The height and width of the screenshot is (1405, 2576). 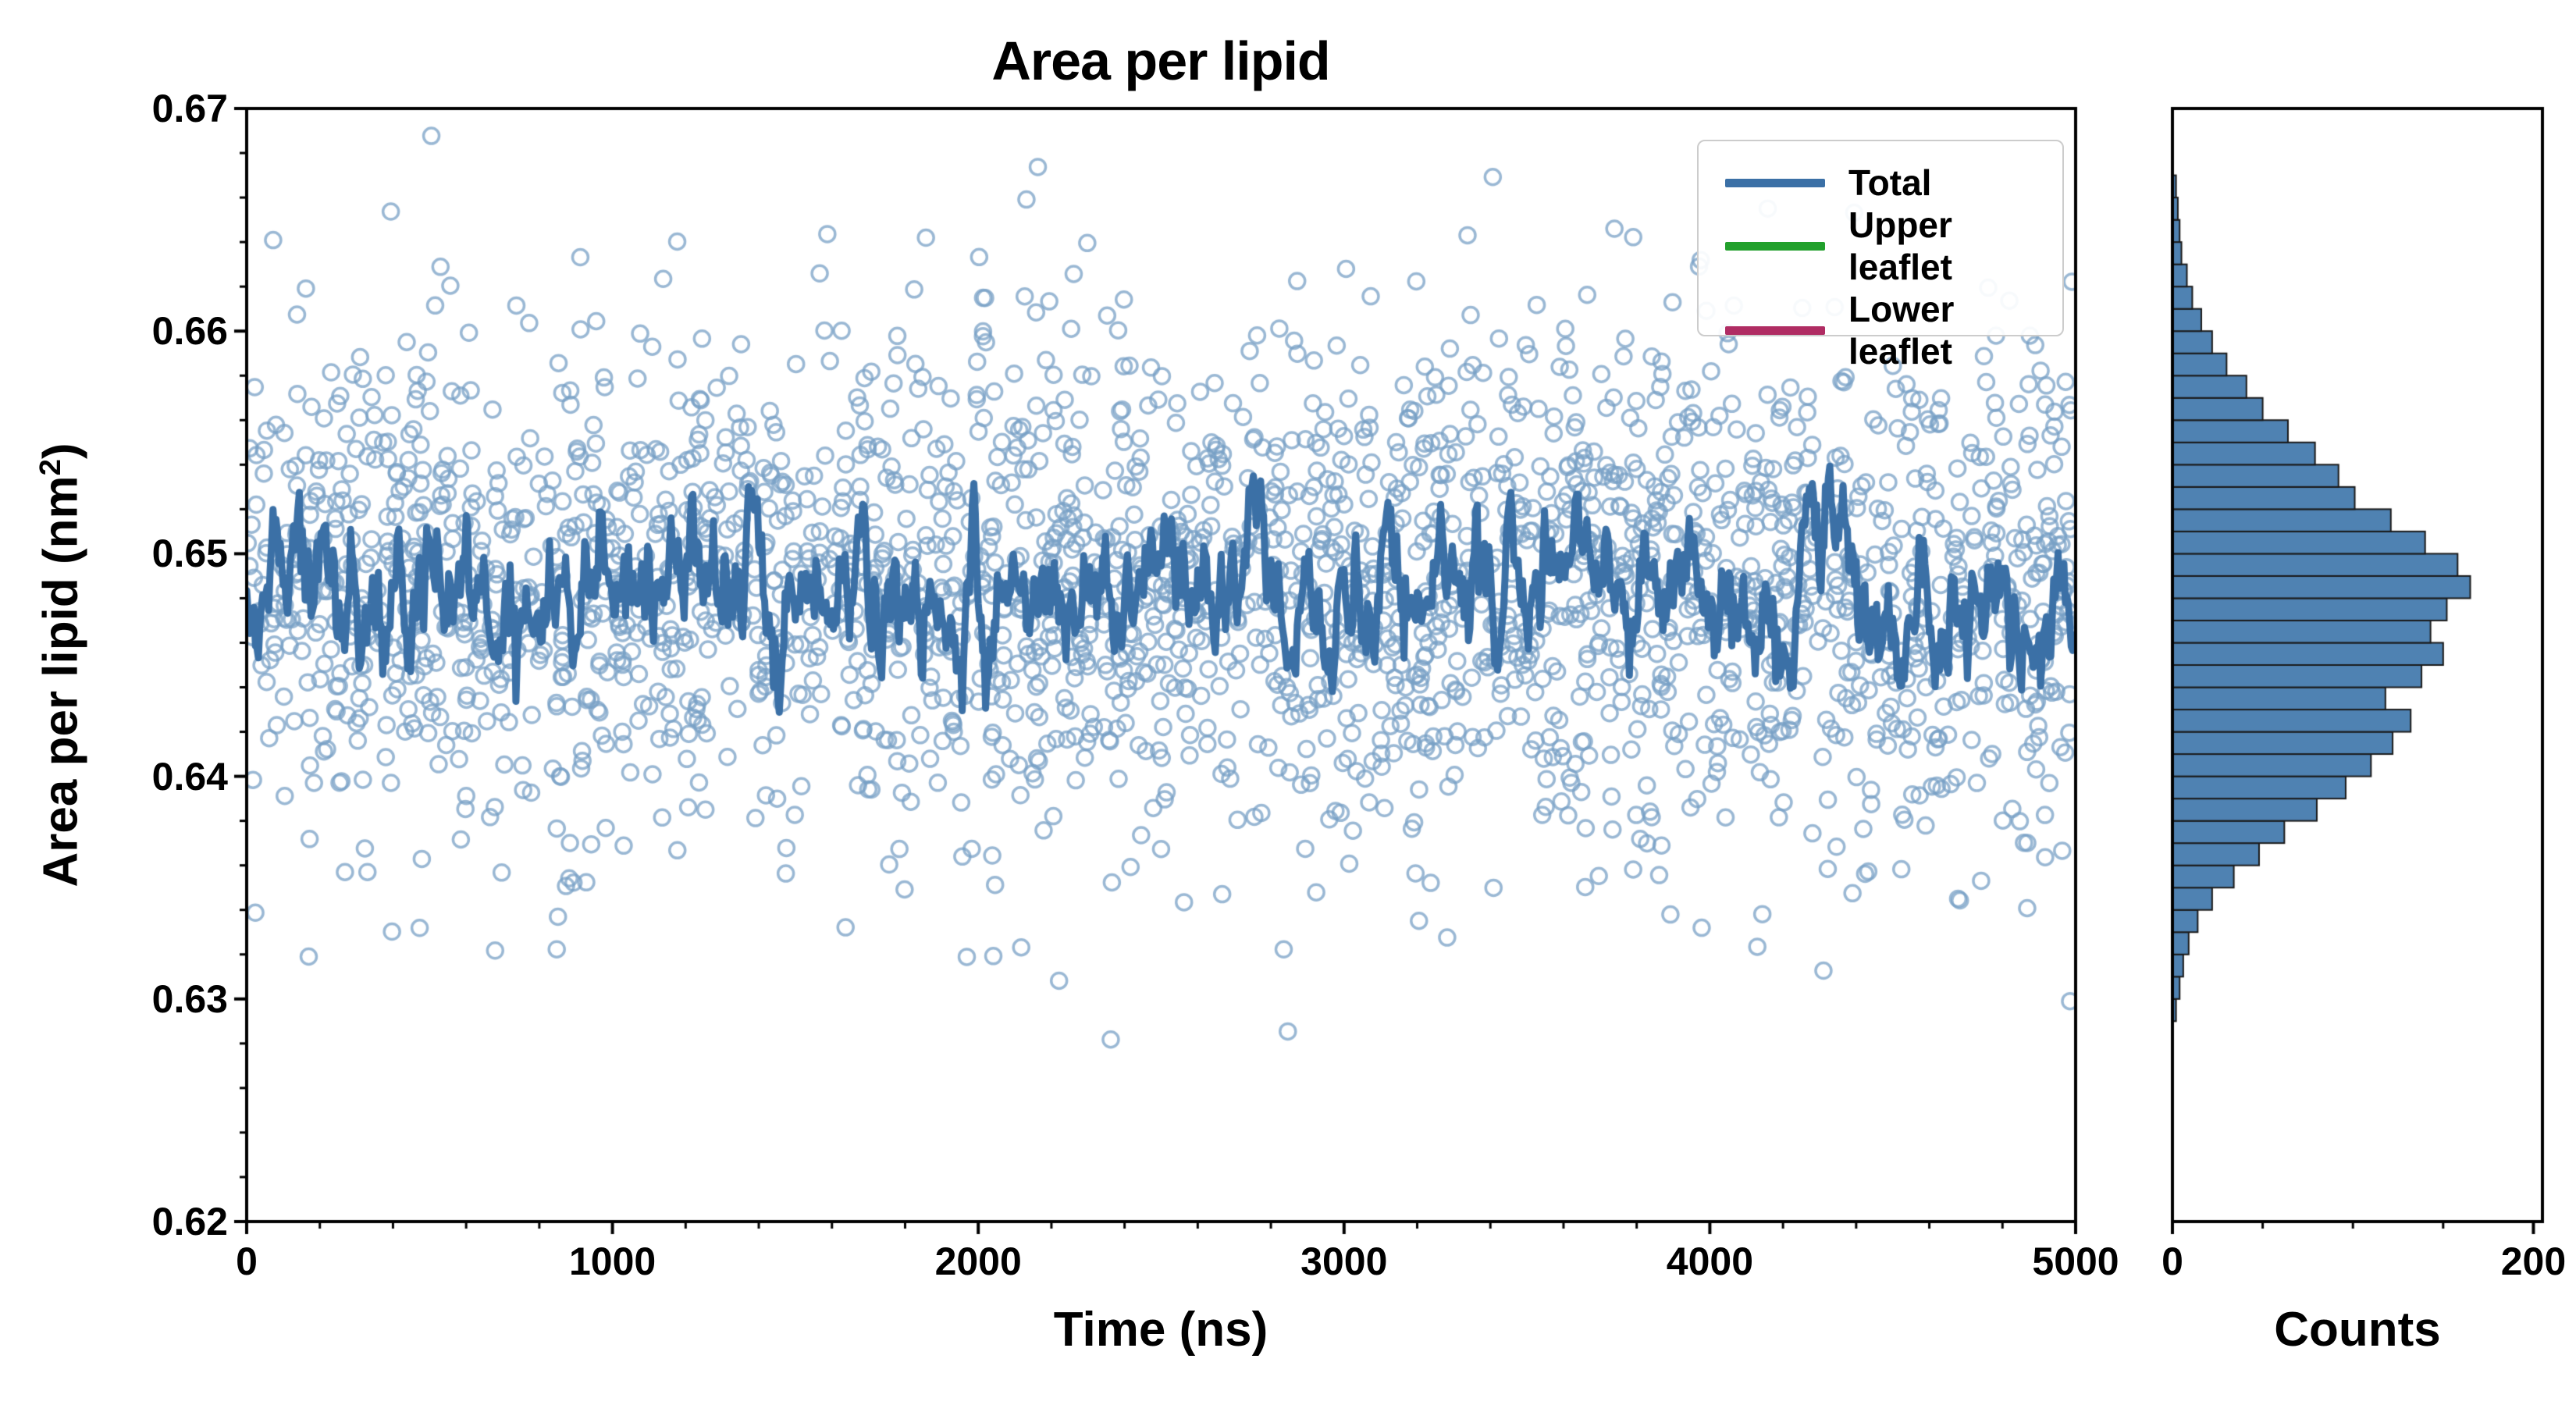 What do you see at coordinates (1900, 246) in the screenshot?
I see `legend-label-upper-leaflet: Upper leaflet` at bounding box center [1900, 246].